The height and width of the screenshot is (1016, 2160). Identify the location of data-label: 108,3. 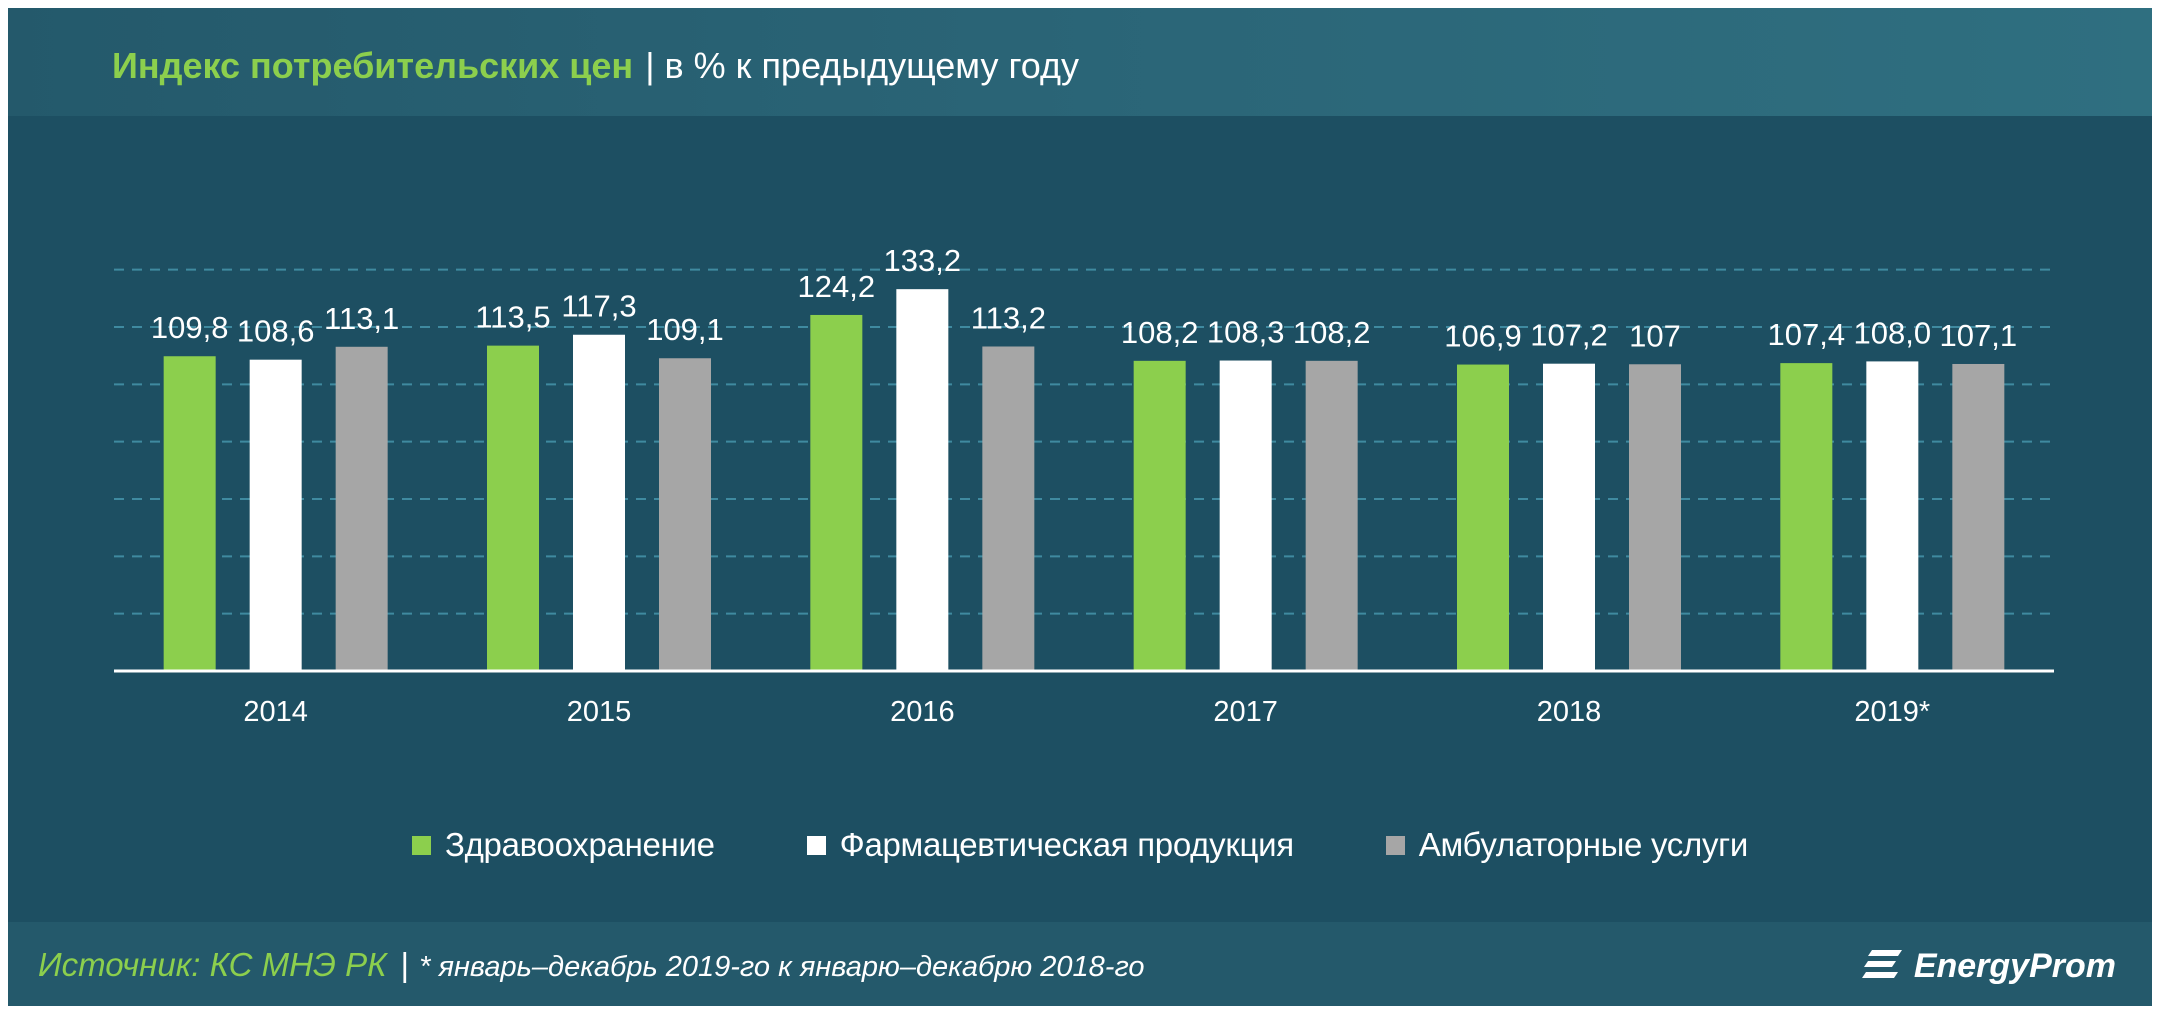
(1246, 332).